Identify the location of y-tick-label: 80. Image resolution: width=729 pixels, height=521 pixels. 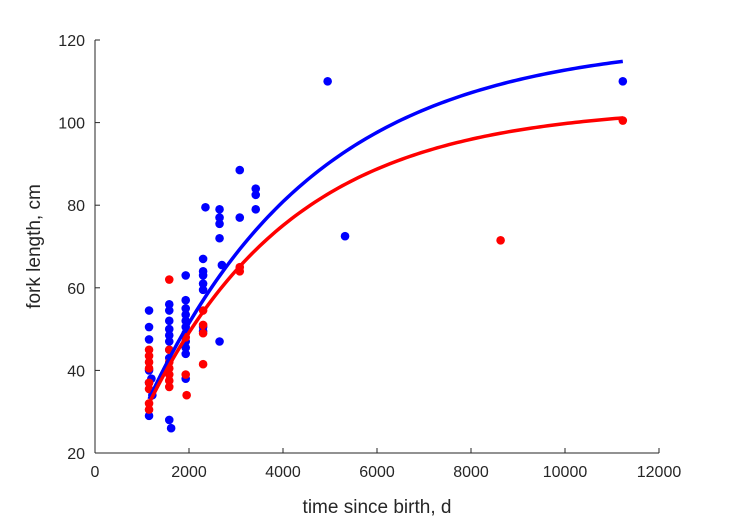
(76, 206).